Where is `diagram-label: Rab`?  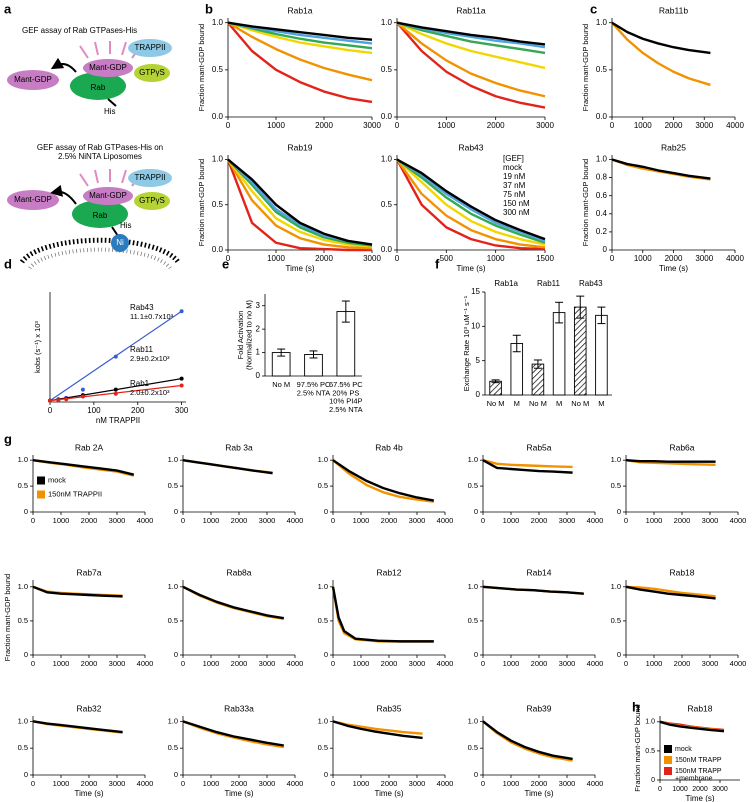 diagram-label: Rab is located at coordinates (98, 87).